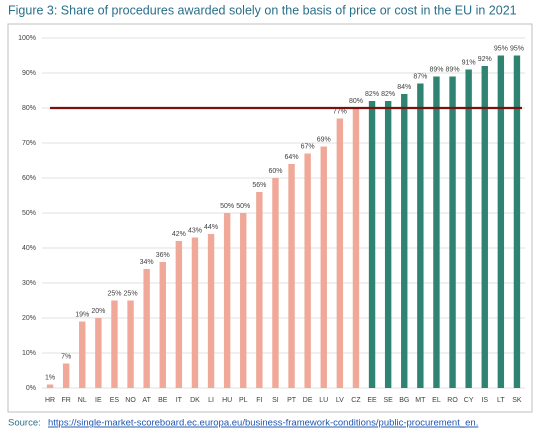 The image size is (540, 431). I want to click on y-tick-label: 90%, so click(29, 73).